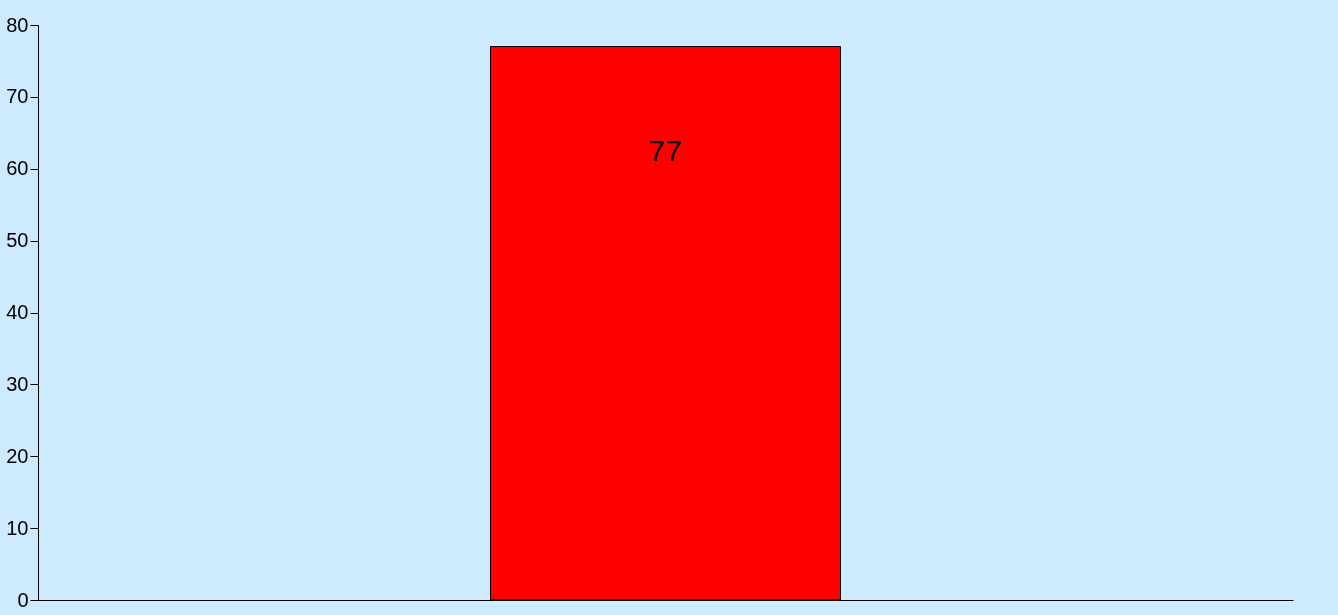 The image size is (1338, 615). Describe the element at coordinates (23, 599) in the screenshot. I see `y-tick-label: 0` at that location.